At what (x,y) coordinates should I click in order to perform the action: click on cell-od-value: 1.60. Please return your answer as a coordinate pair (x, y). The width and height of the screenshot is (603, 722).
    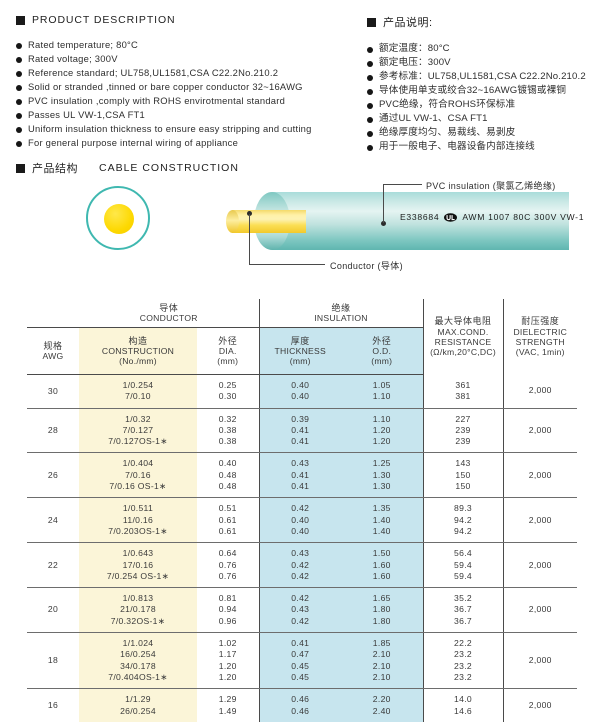
    Looking at the image, I should click on (381, 575).